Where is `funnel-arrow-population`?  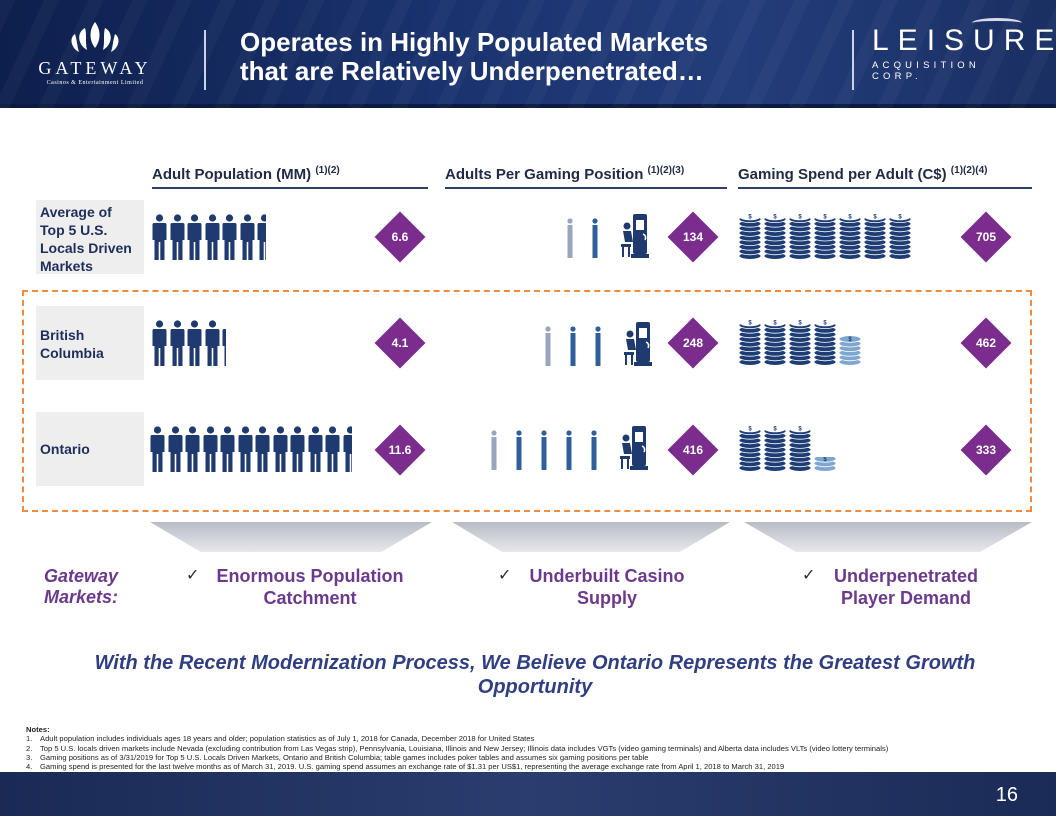
funnel-arrow-population is located at coordinates (291, 537).